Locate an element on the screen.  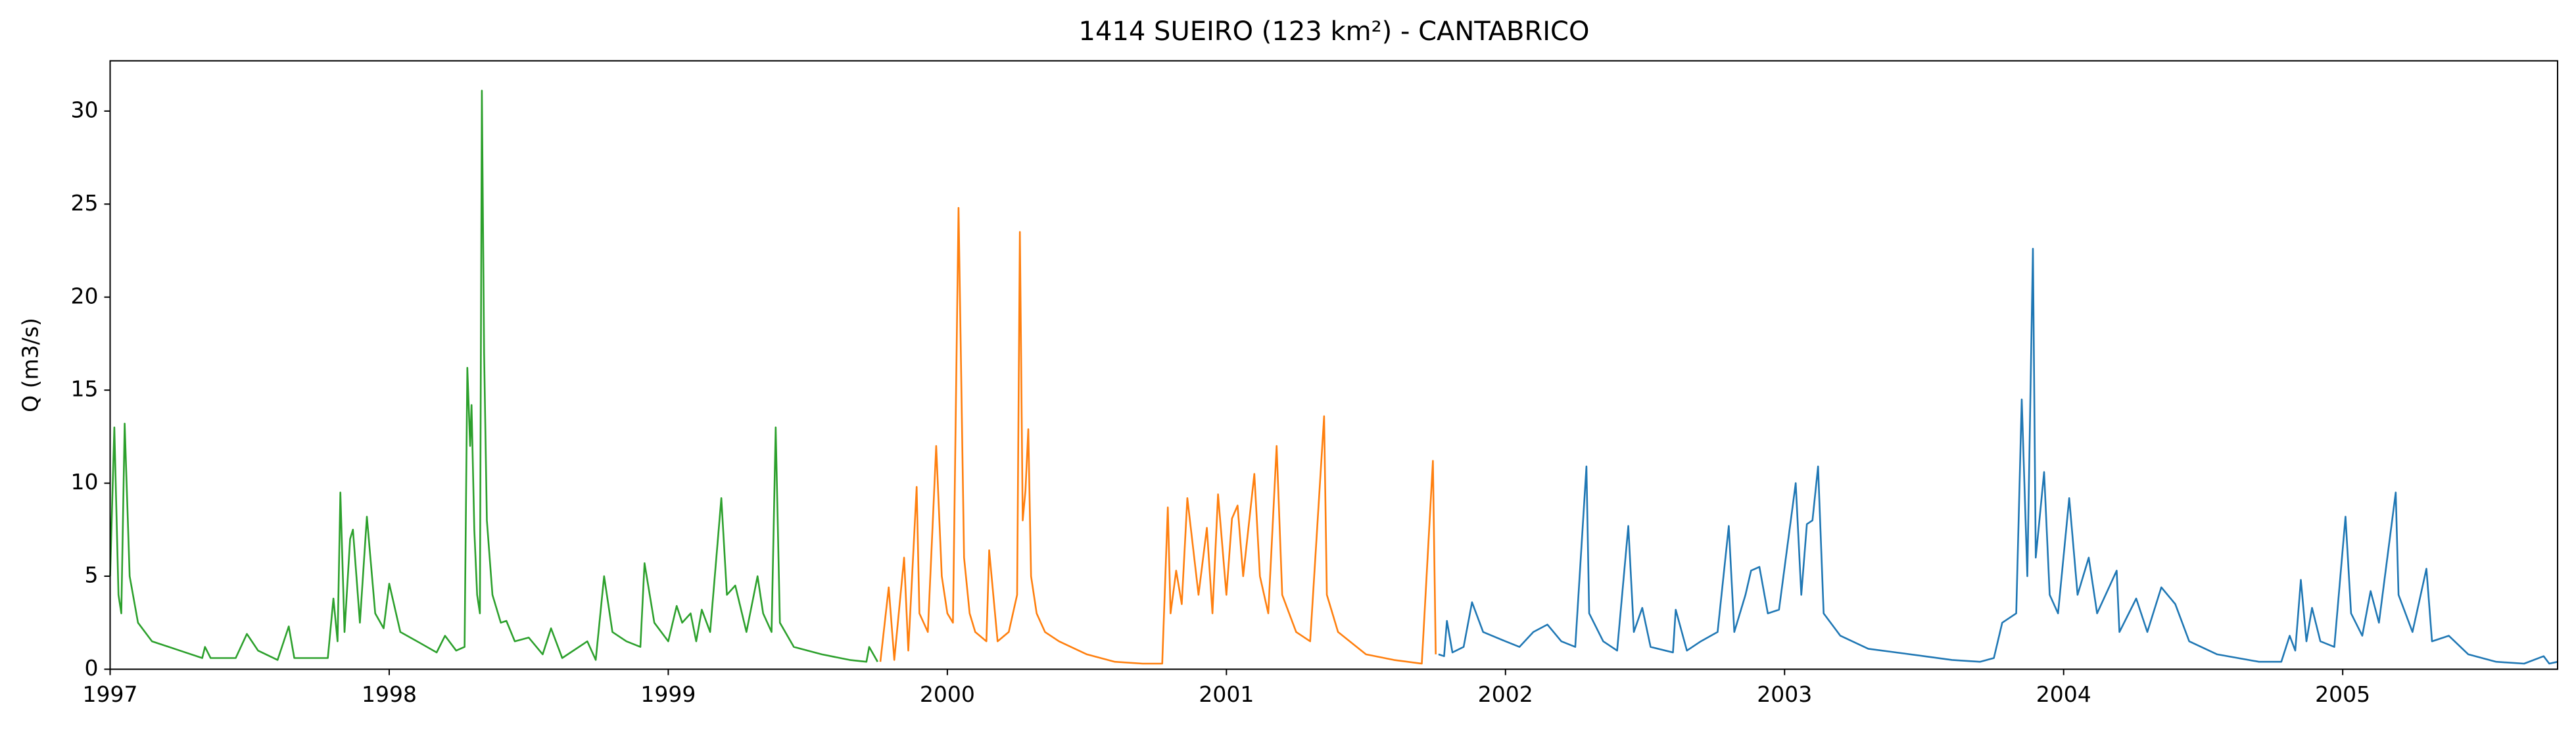
x-tick-label: 2004 is located at coordinates (2063, 694).